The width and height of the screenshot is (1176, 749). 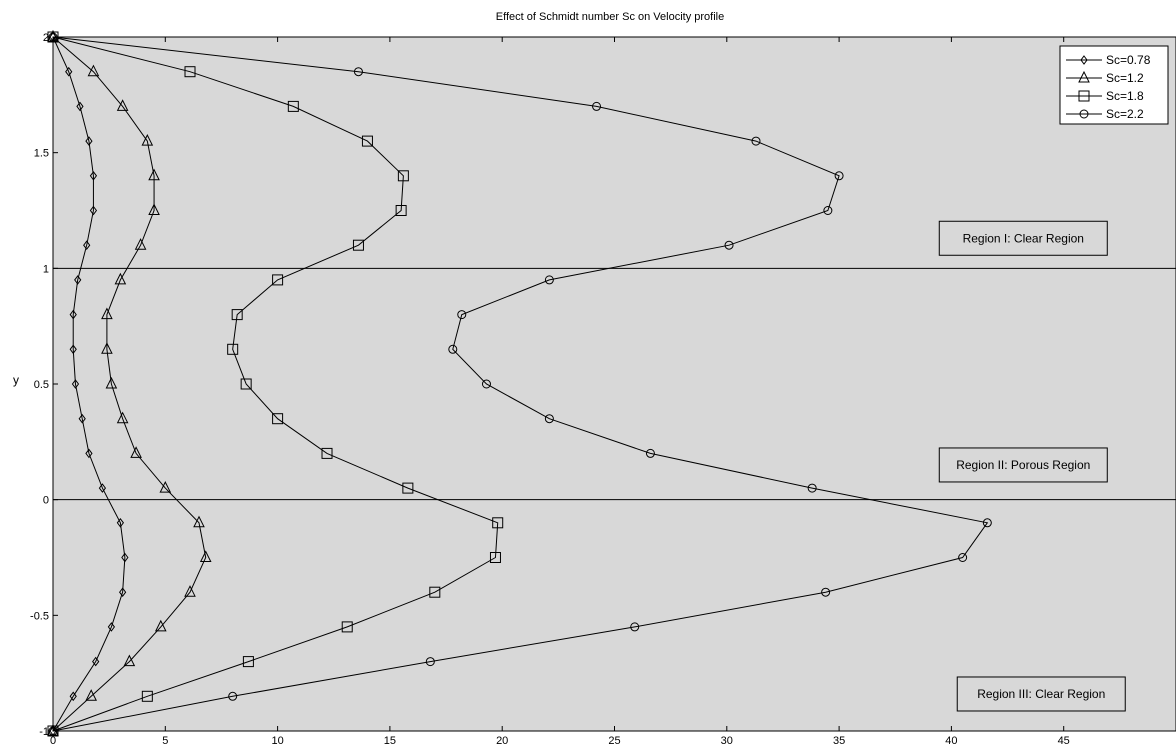 What do you see at coordinates (951, 741) in the screenshot?
I see `x-tick-label: 40` at bounding box center [951, 741].